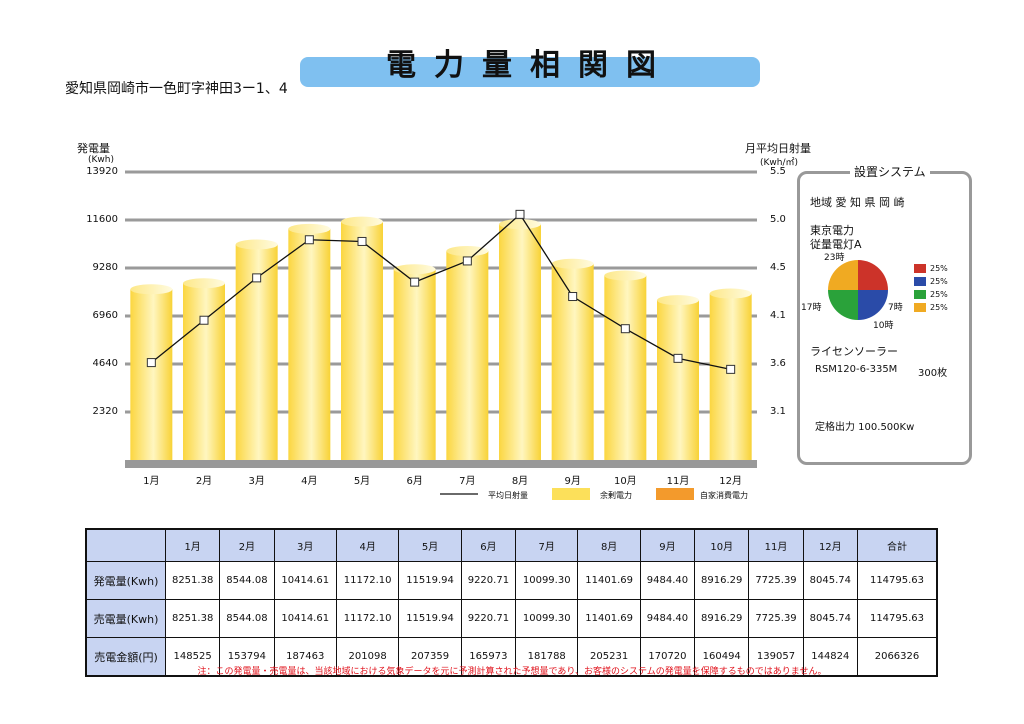  What do you see at coordinates (778, 171) in the screenshot?
I see `right-tick: 5.5` at bounding box center [778, 171].